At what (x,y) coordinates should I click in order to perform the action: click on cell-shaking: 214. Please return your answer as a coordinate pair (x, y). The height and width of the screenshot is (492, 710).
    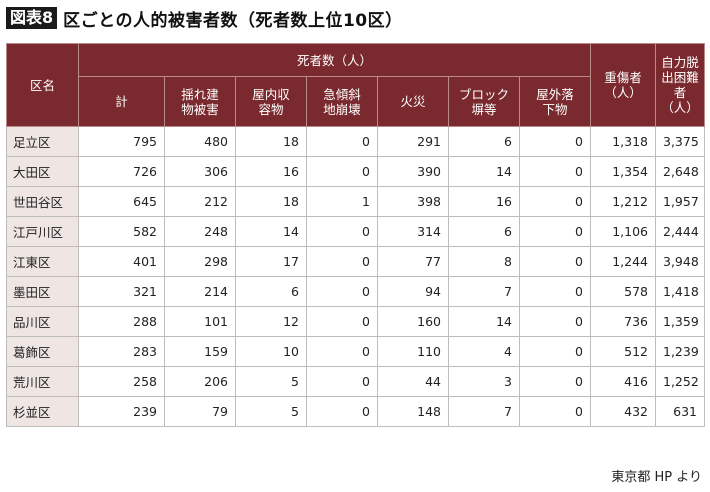
    Looking at the image, I should click on (200, 291).